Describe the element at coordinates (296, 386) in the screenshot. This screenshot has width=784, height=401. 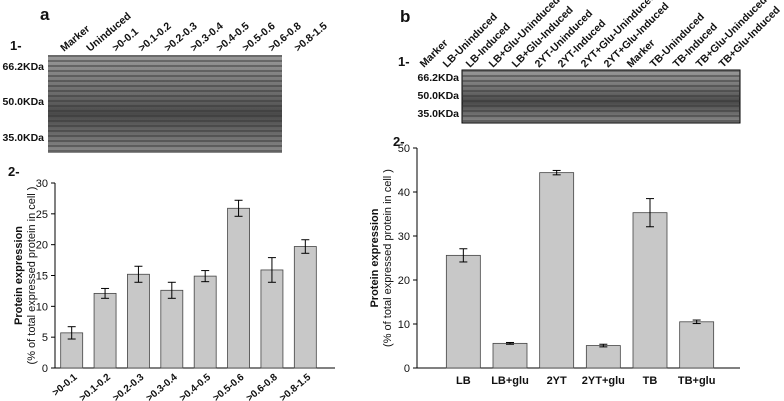
I see `x-tick-label: >0.8-1.5` at that location.